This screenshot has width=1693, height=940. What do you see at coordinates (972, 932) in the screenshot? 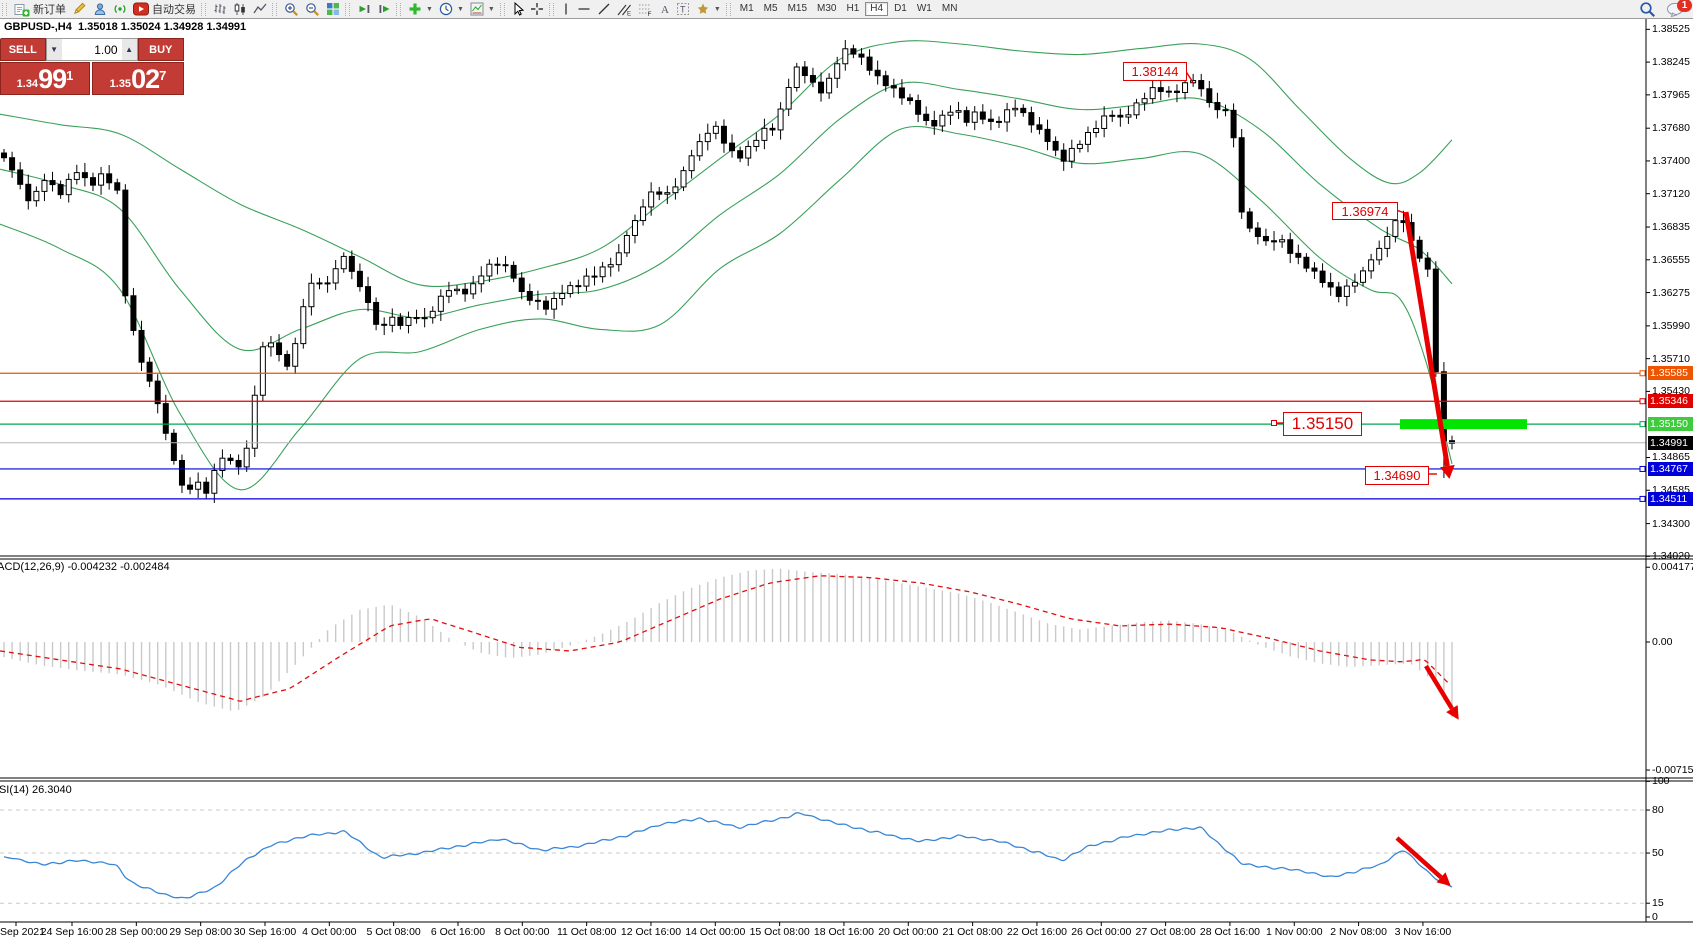
I see `time-axis-label: 21 Oct 08:00` at bounding box center [972, 932].